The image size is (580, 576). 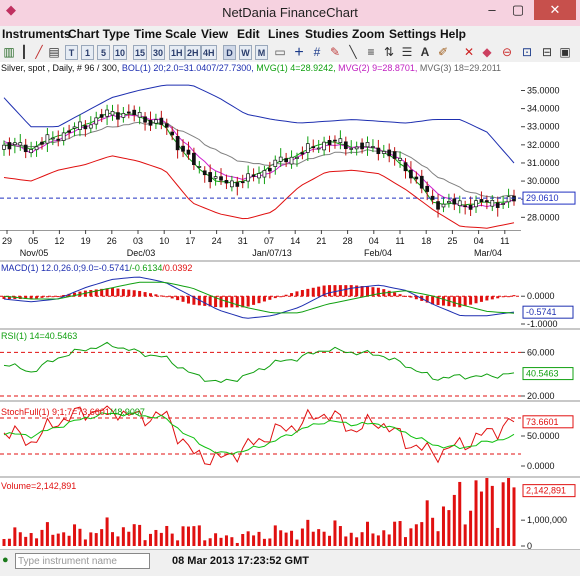 I want to click on restore-icon: ▣, so click(x=565, y=52).